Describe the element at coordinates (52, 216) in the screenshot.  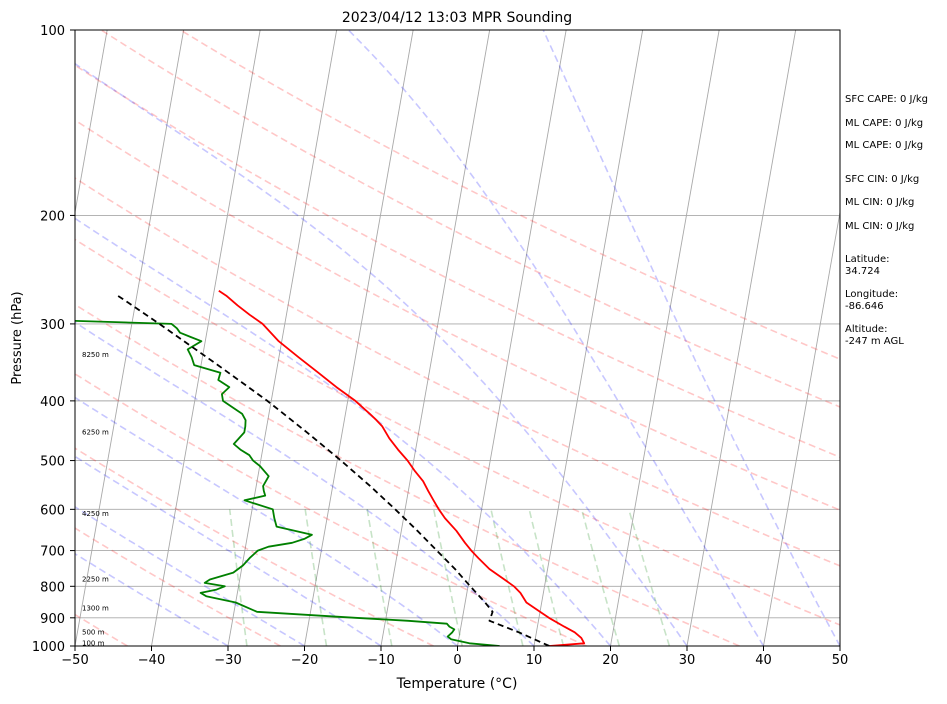
I see `y-tick-label: 200` at that location.